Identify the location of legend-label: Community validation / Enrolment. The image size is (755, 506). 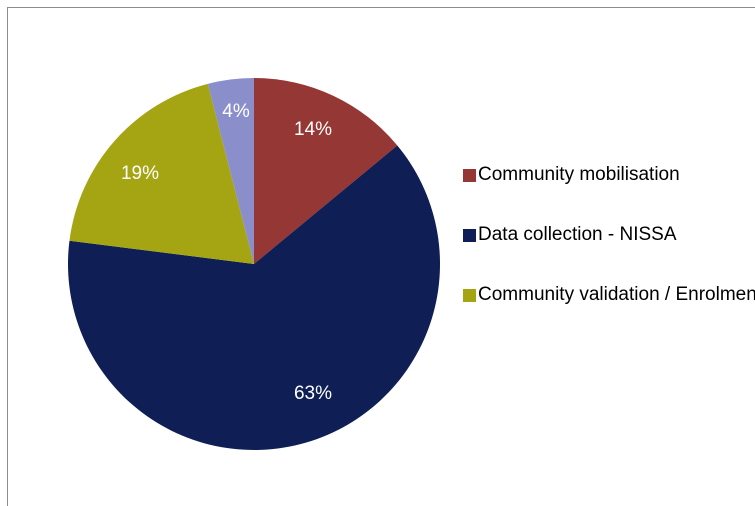
(616, 294).